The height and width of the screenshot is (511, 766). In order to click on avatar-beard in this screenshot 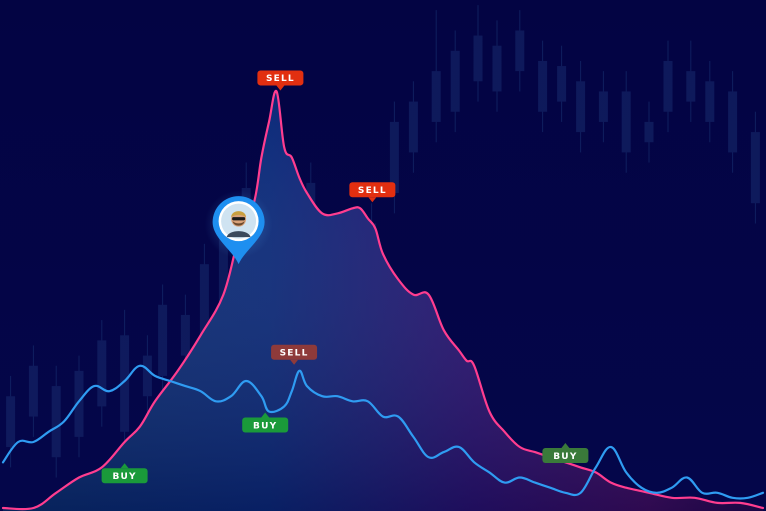, I will do `click(238, 223)`.